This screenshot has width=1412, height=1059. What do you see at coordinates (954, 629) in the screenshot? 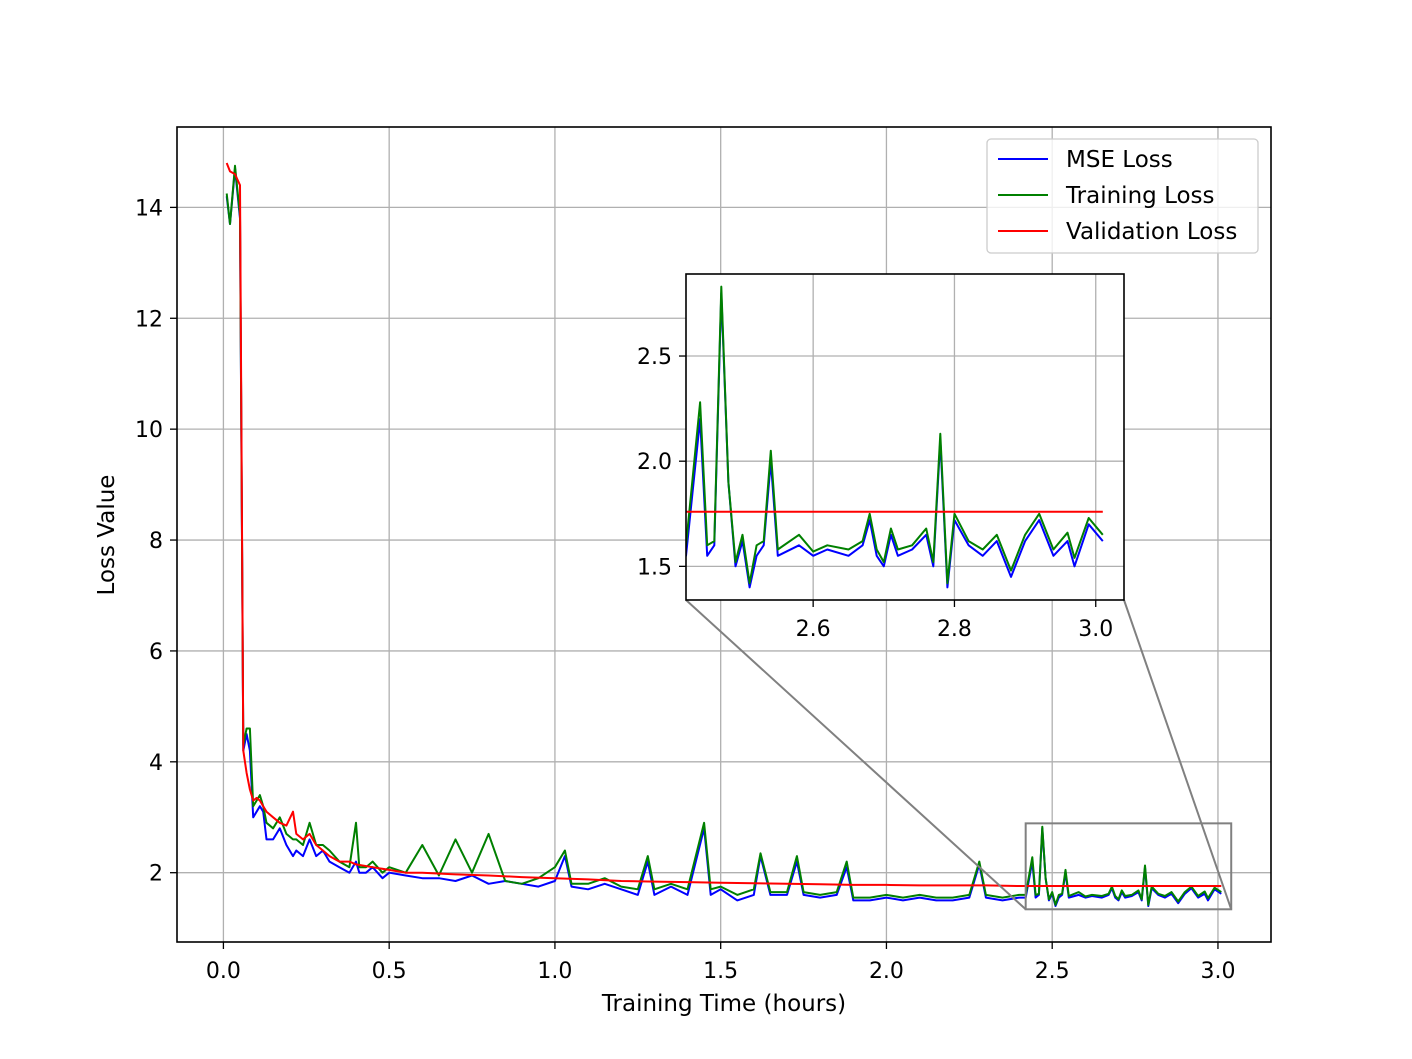
I see `inset-x-tick-label: 2.8` at bounding box center [954, 629].